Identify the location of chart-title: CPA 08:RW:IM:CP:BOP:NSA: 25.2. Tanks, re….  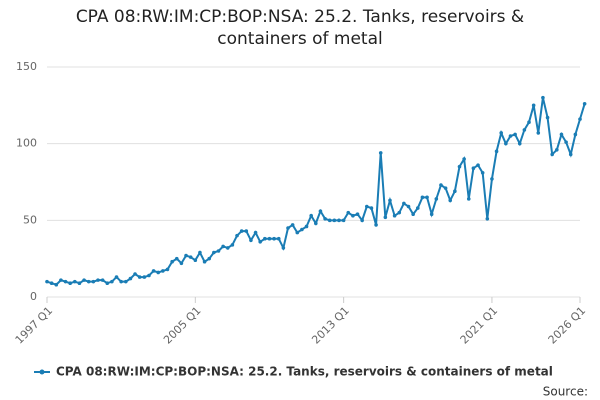
(300, 28).